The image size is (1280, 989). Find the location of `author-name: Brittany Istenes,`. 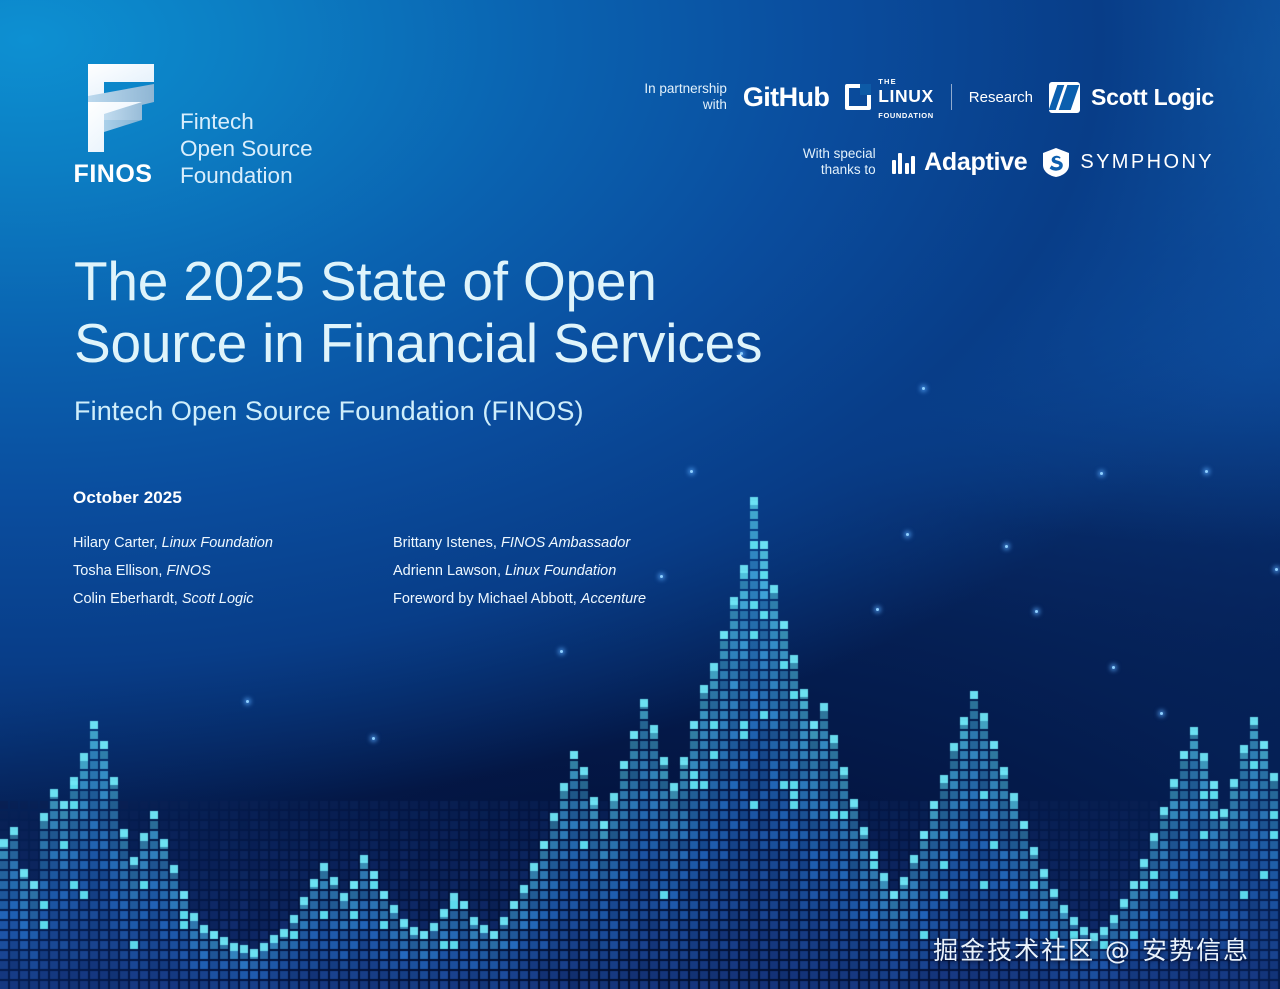

author-name: Brittany Istenes, is located at coordinates (447, 543).